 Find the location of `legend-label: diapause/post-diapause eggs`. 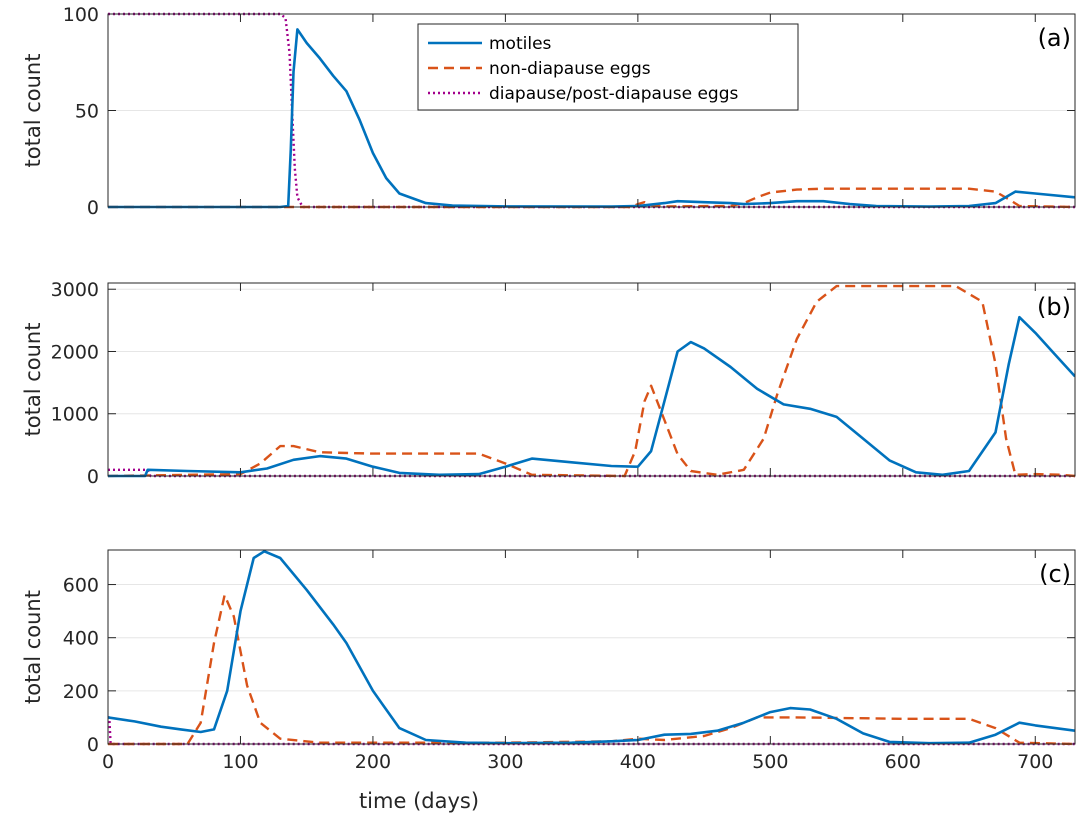

legend-label: diapause/post-diapause eggs is located at coordinates (613, 94).